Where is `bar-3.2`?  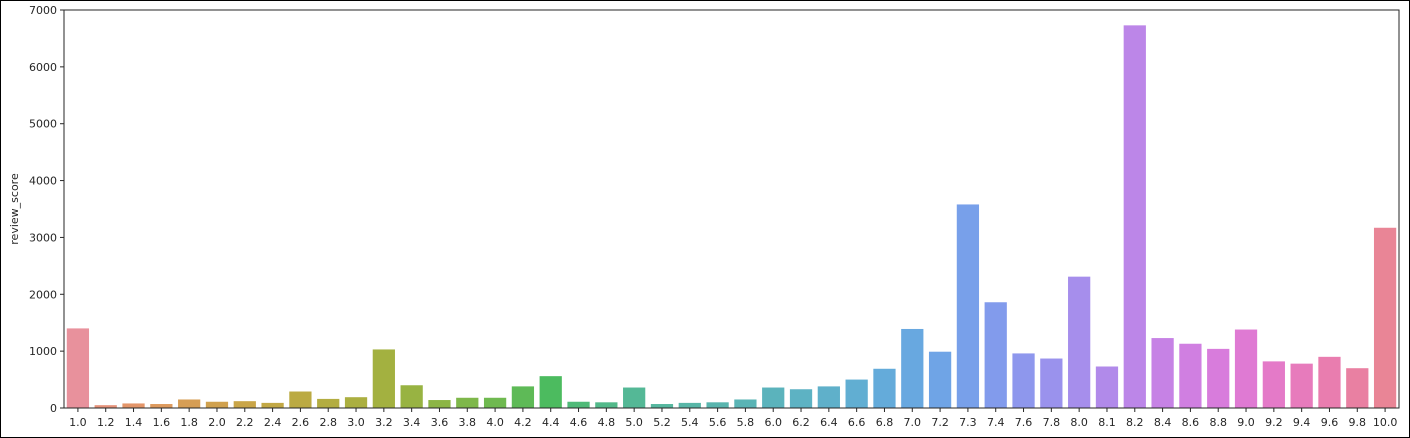 bar-3.2 is located at coordinates (383, 378).